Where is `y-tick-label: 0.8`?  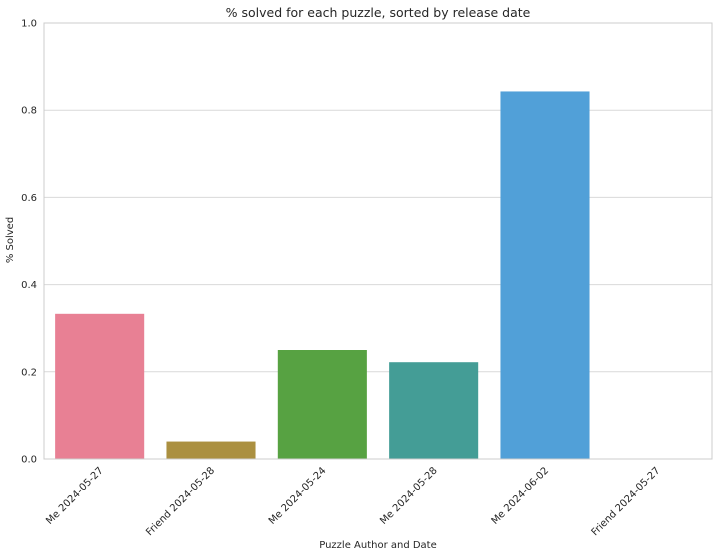 y-tick-label: 0.8 is located at coordinates (29, 111).